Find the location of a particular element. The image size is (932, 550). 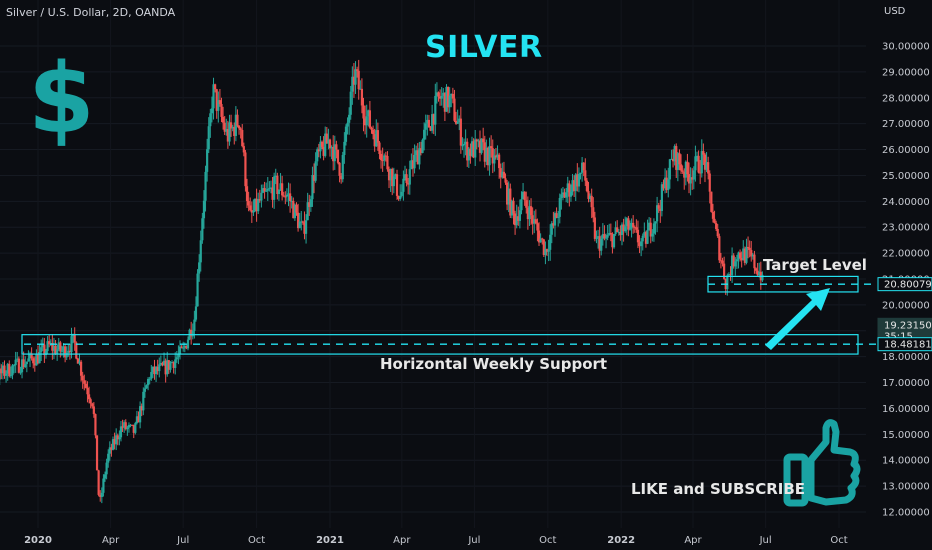

time-axis: 2020 Apr Jul Oct 2021 Apr Jul Oct 2022 Apr Jul Oct is located at coordinates (436, 540).